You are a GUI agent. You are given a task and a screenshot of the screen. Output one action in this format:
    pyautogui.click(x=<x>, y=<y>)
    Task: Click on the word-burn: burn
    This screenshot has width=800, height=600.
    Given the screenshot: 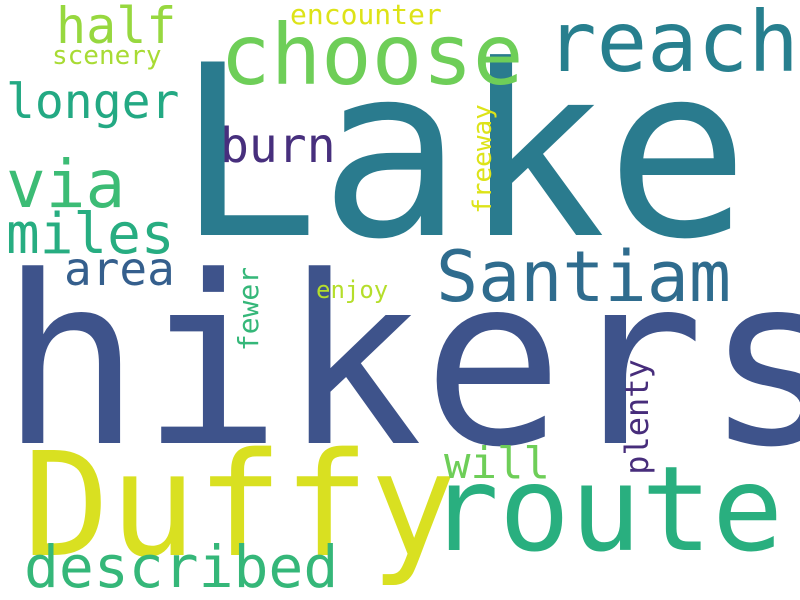 What is the action you would take?
    pyautogui.click(x=278, y=146)
    